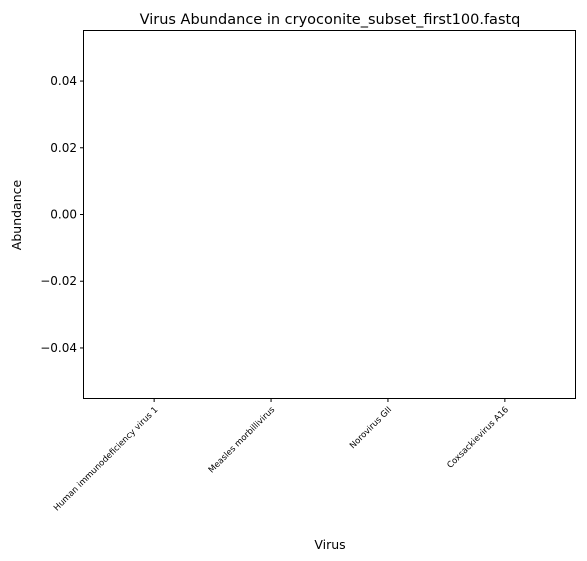 This screenshot has height=561, width=587. I want to click on y-tick-label: 0.00, so click(63, 215).